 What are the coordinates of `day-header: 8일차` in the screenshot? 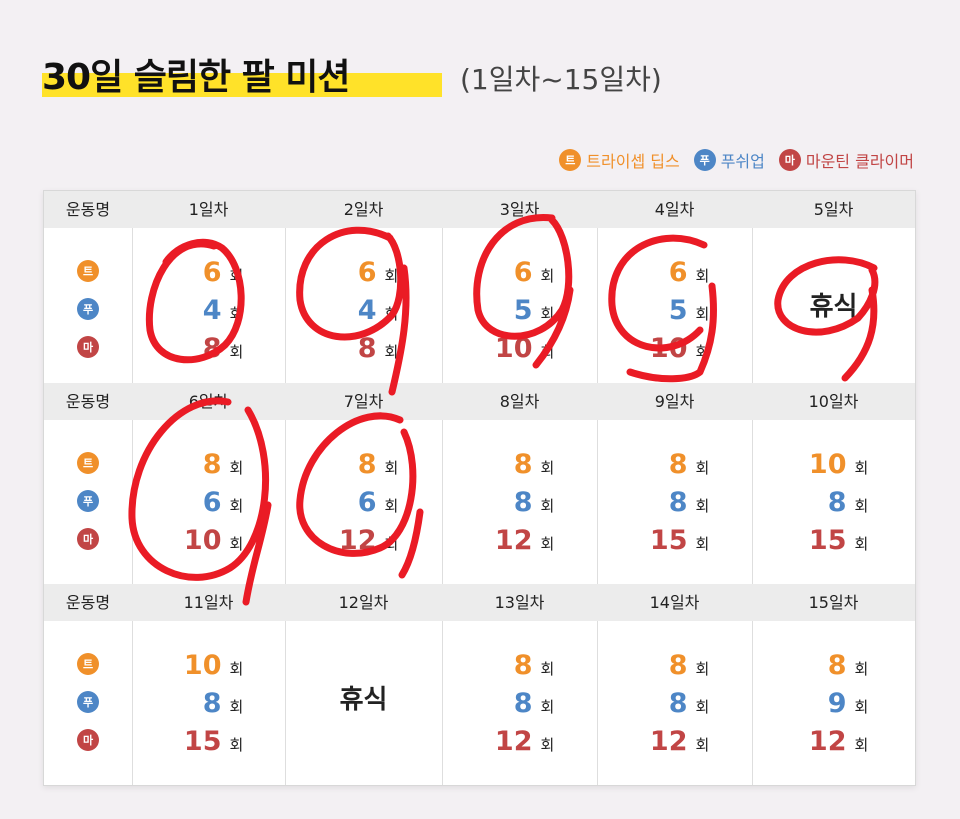 It's located at (519, 401).